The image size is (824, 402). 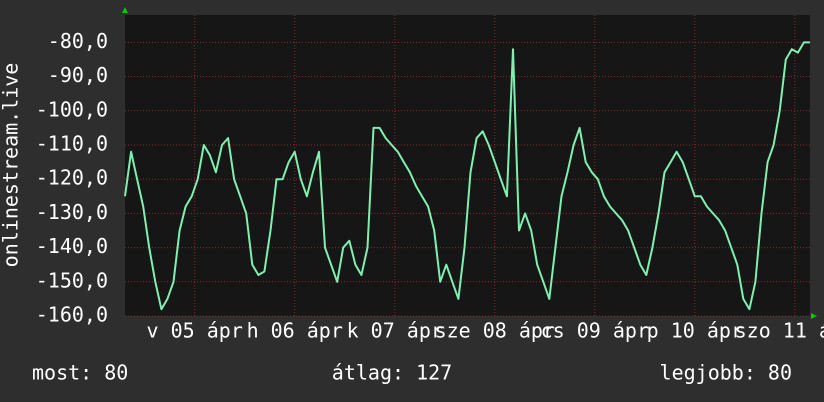 What do you see at coordinates (195, 331) in the screenshot?
I see `x-tick-label: v 05 ápr` at bounding box center [195, 331].